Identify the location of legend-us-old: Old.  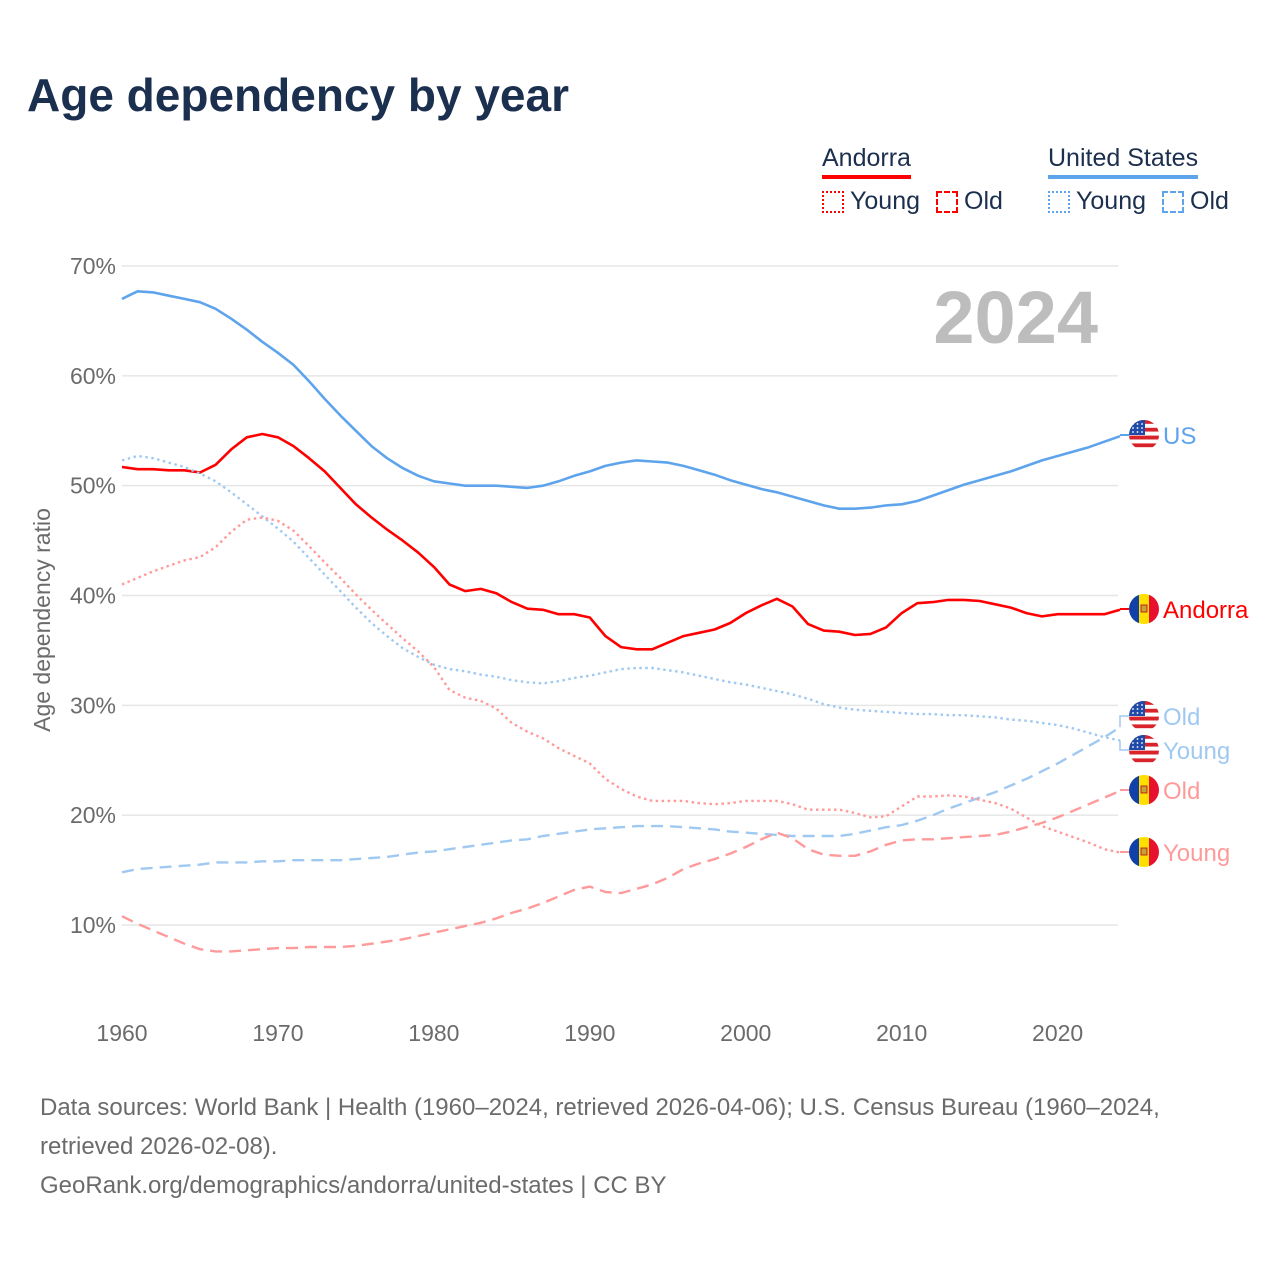
(1195, 201).